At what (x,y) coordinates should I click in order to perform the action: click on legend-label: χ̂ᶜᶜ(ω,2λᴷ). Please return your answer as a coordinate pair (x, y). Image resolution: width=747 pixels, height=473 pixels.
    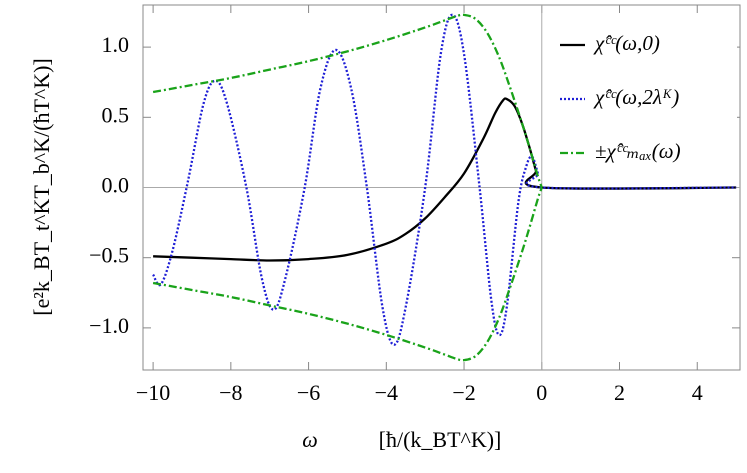
    Looking at the image, I should click on (636, 97).